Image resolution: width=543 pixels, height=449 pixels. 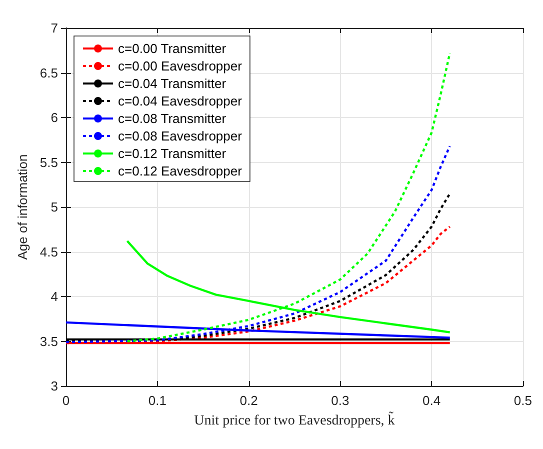 I want to click on y-tick-label: 3.5, so click(x=49, y=341).